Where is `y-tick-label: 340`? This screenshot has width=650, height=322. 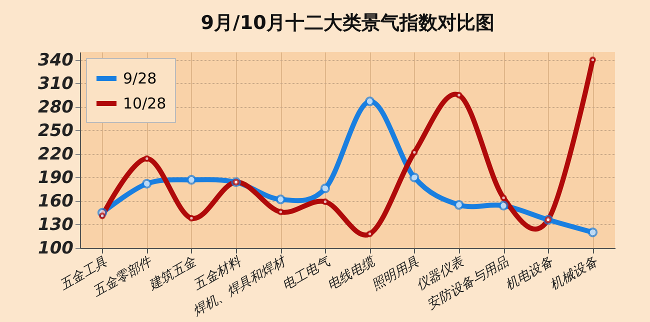 y-tick-label: 340 is located at coordinates (56, 60).